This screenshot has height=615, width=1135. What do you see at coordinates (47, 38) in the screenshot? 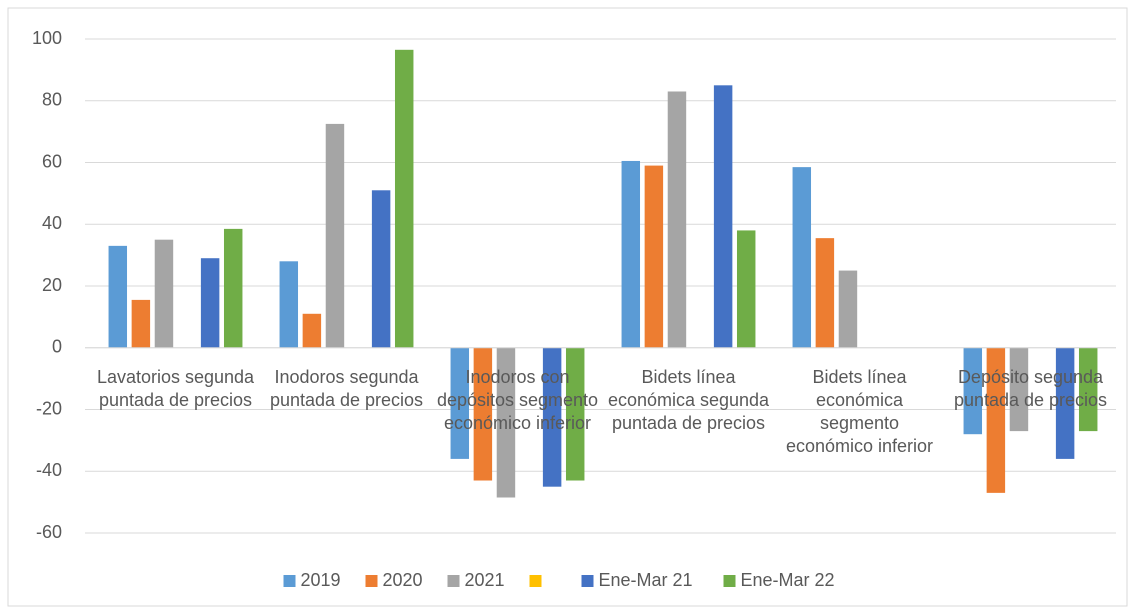
I see `y-tick-label: 100` at bounding box center [47, 38].